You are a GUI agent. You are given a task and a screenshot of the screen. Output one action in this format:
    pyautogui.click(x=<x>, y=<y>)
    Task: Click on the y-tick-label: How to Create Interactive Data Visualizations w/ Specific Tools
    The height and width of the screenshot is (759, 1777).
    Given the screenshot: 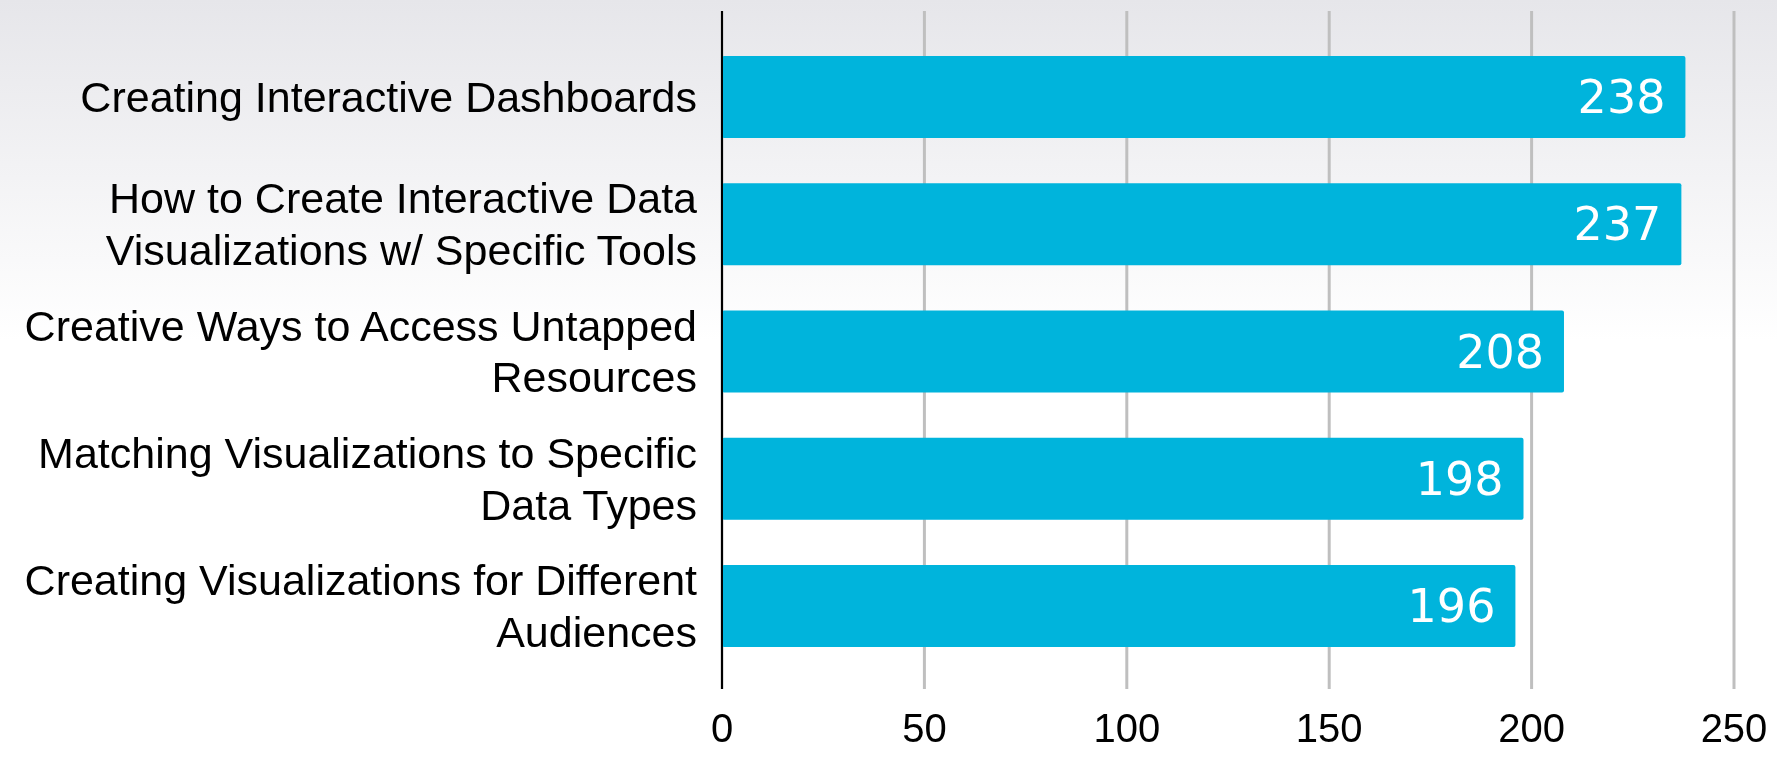 What is the action you would take?
    pyautogui.click(x=401, y=224)
    